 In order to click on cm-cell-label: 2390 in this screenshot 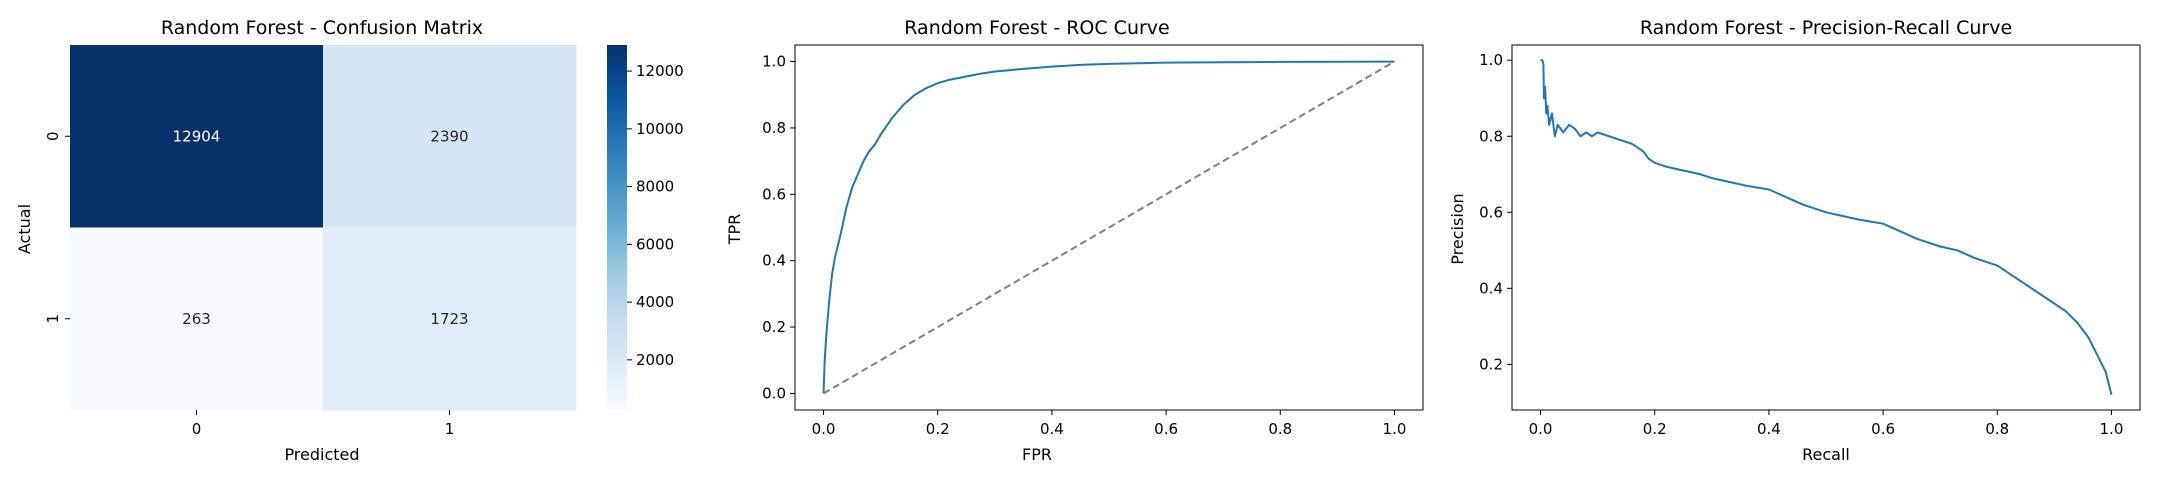, I will do `click(449, 136)`.